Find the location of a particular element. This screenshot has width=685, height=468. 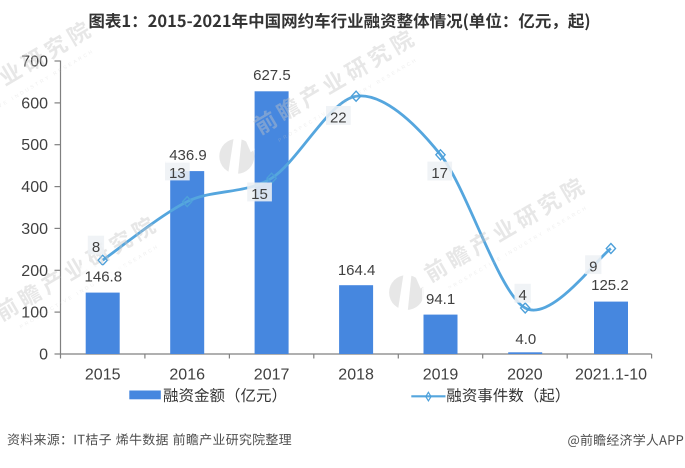

svg-text: 2020 is located at coordinates (525, 375).